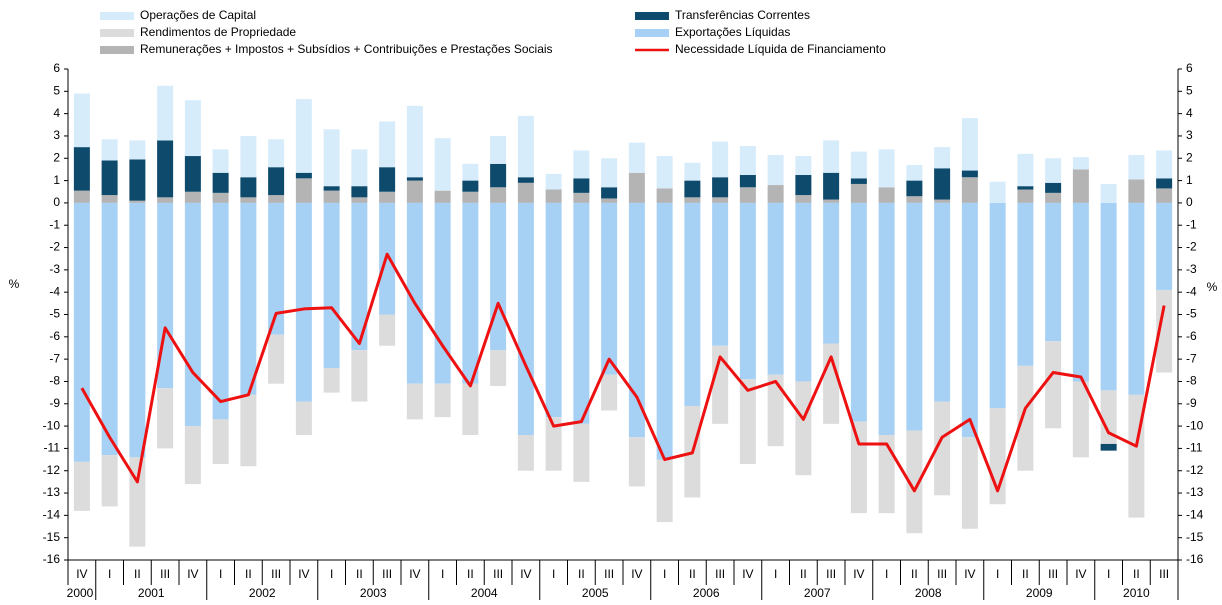  Describe the element at coordinates (1189, 135) in the screenshot. I see `y2-tick-label: 3` at that location.